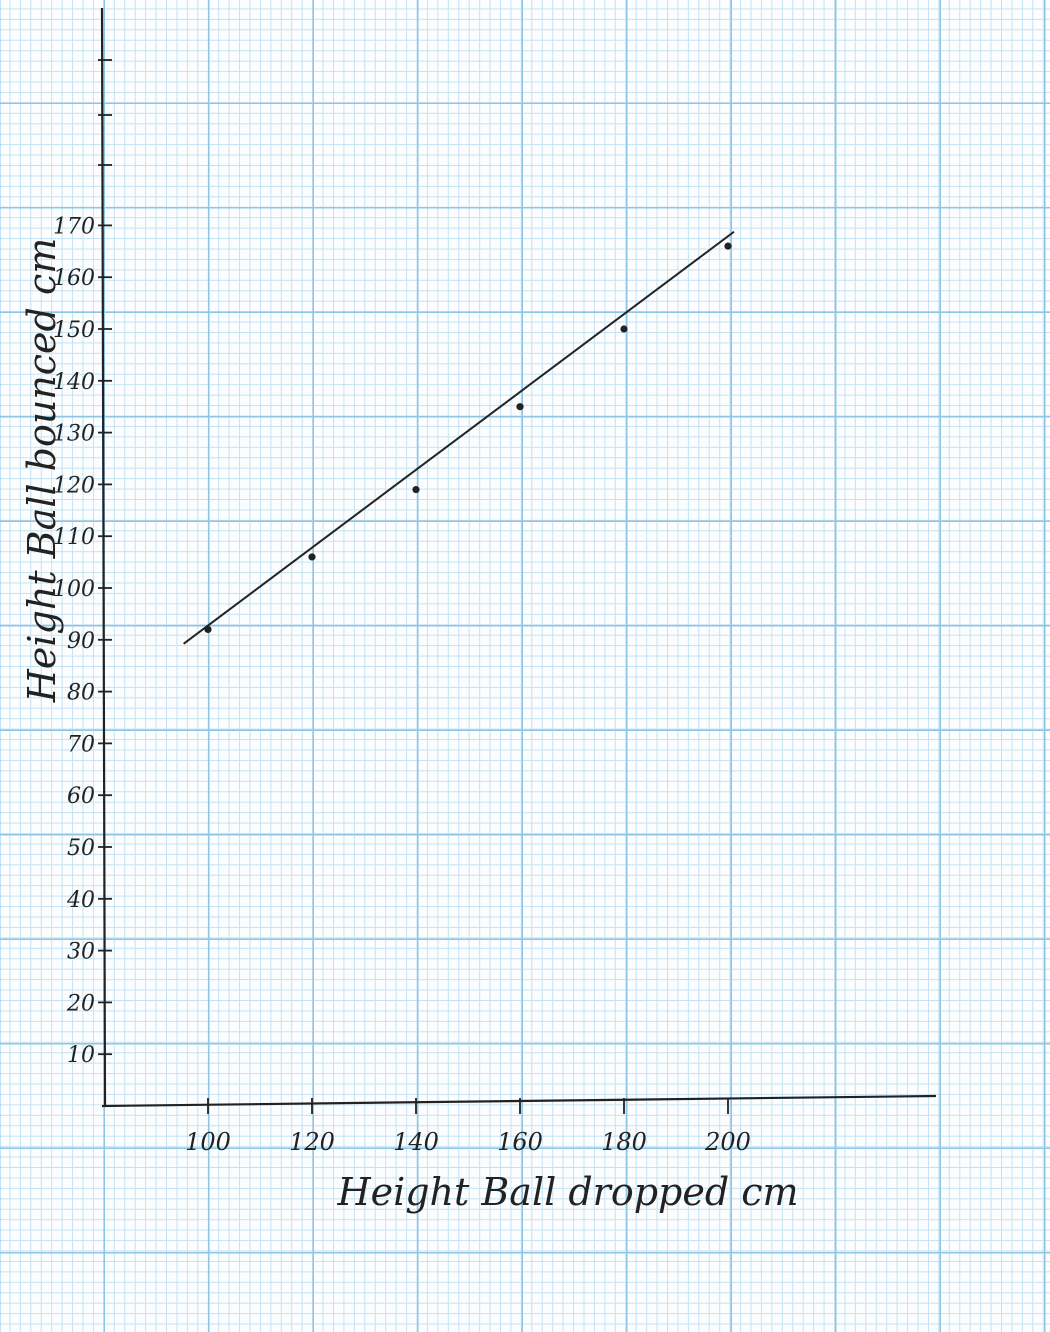 The width and height of the screenshot is (1050, 1332). What do you see at coordinates (81, 952) in the screenshot?
I see `y-tick-label-30: 30` at bounding box center [81, 952].